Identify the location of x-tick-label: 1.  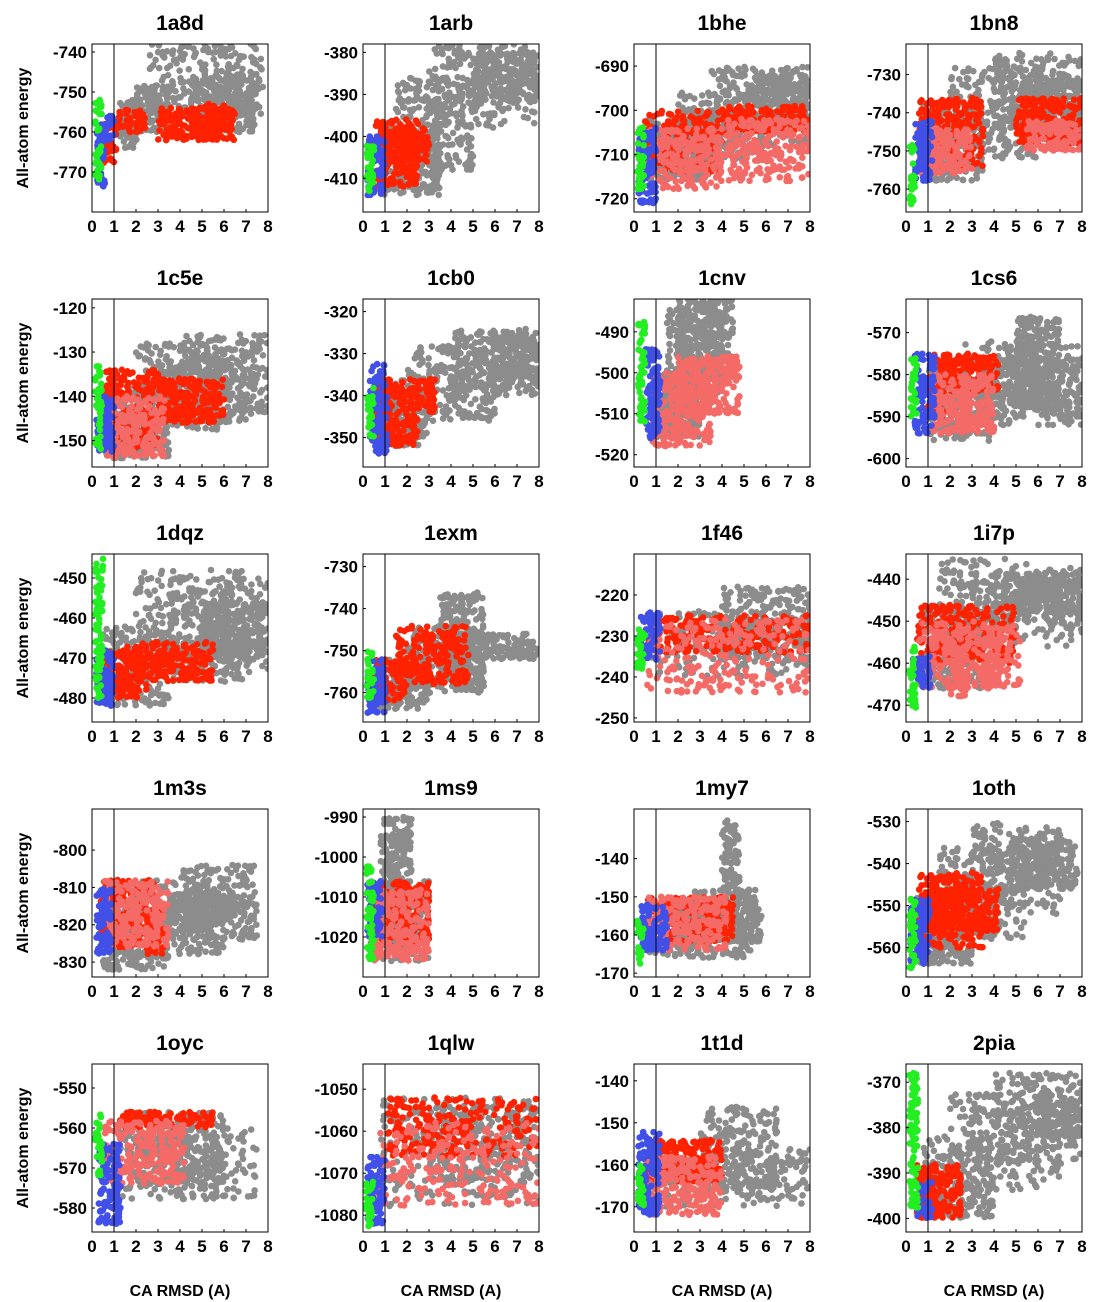
(113, 226).